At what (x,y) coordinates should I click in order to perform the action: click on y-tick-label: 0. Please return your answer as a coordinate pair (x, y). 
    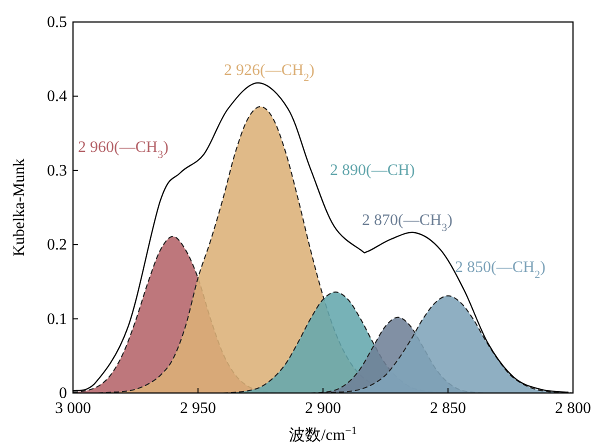
    Looking at the image, I should click on (63, 393).